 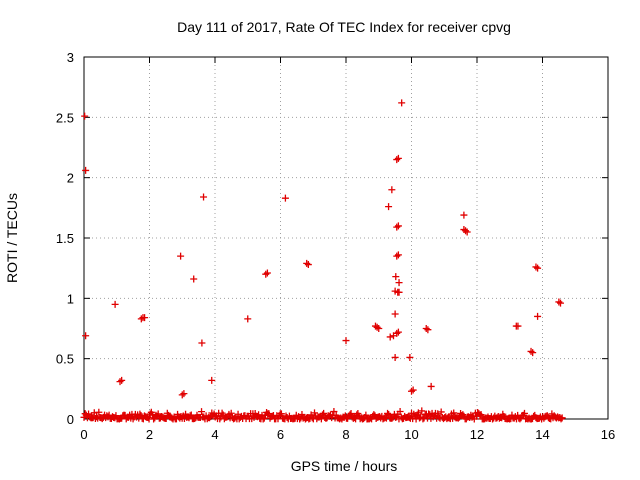 What do you see at coordinates (83, 434) in the screenshot?
I see `x-tick-label: 0` at bounding box center [83, 434].